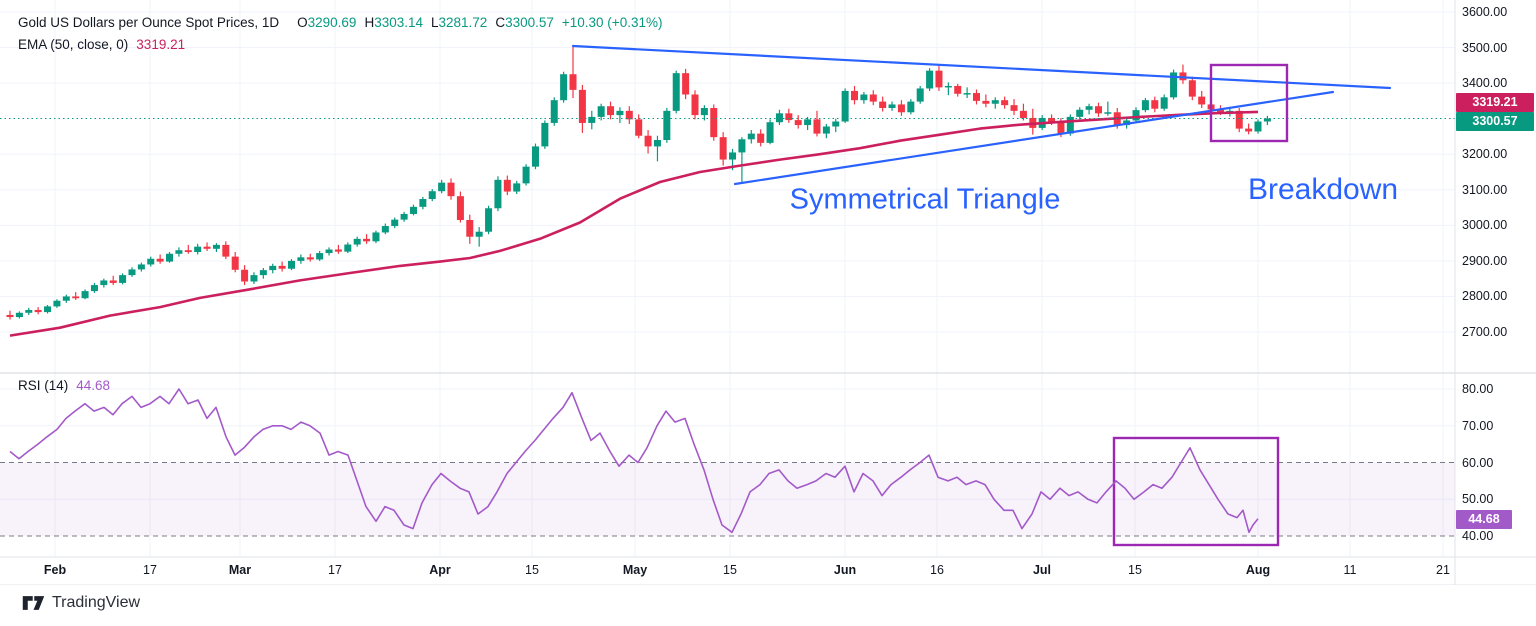 The width and height of the screenshot is (1536, 626). I want to click on tradingview-logo-icon, so click(33, 603).